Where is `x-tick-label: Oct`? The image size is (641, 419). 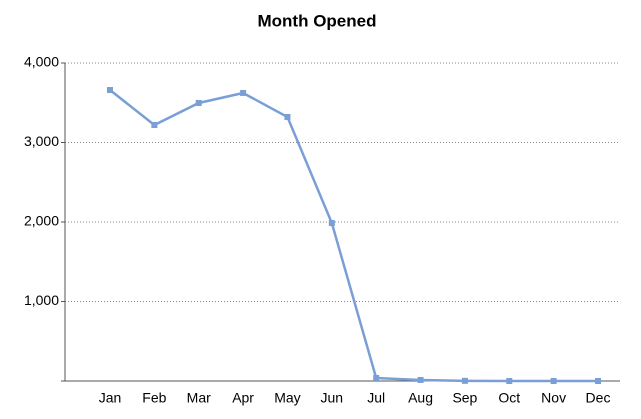
x-tick-label: Oct is located at coordinates (509, 398).